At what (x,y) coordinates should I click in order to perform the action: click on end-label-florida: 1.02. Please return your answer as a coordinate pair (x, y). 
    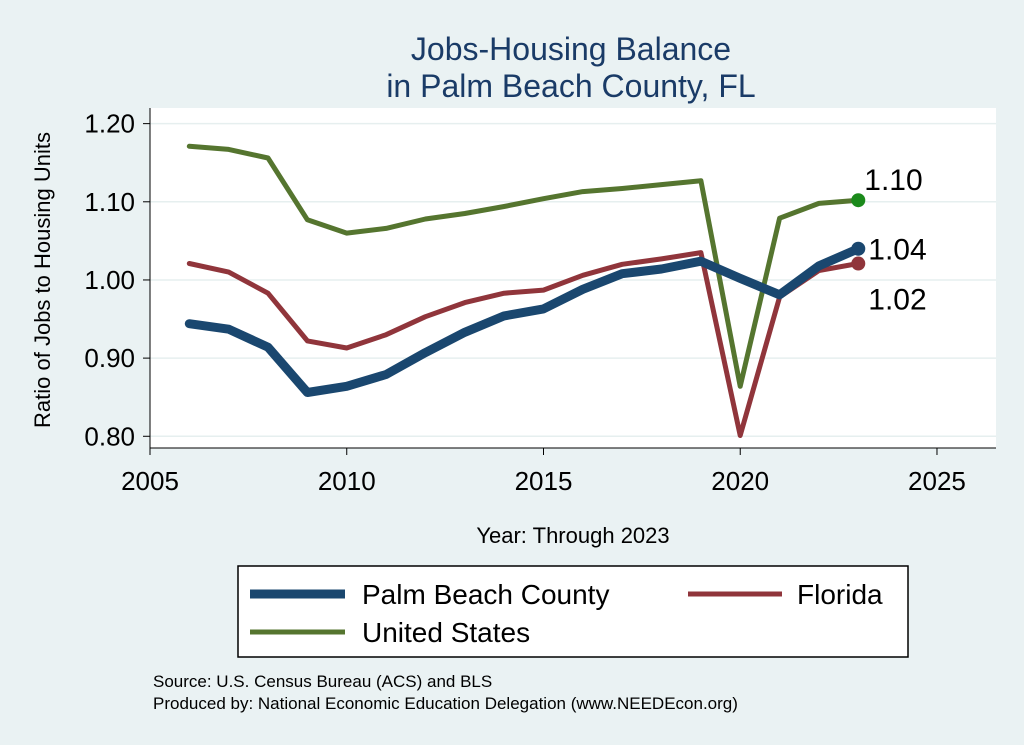
    Looking at the image, I should click on (897, 300).